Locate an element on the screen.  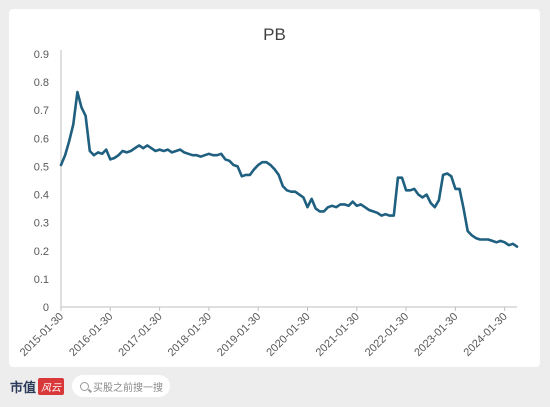
x-tick-label: 2024-01-30 is located at coordinates (486, 335).